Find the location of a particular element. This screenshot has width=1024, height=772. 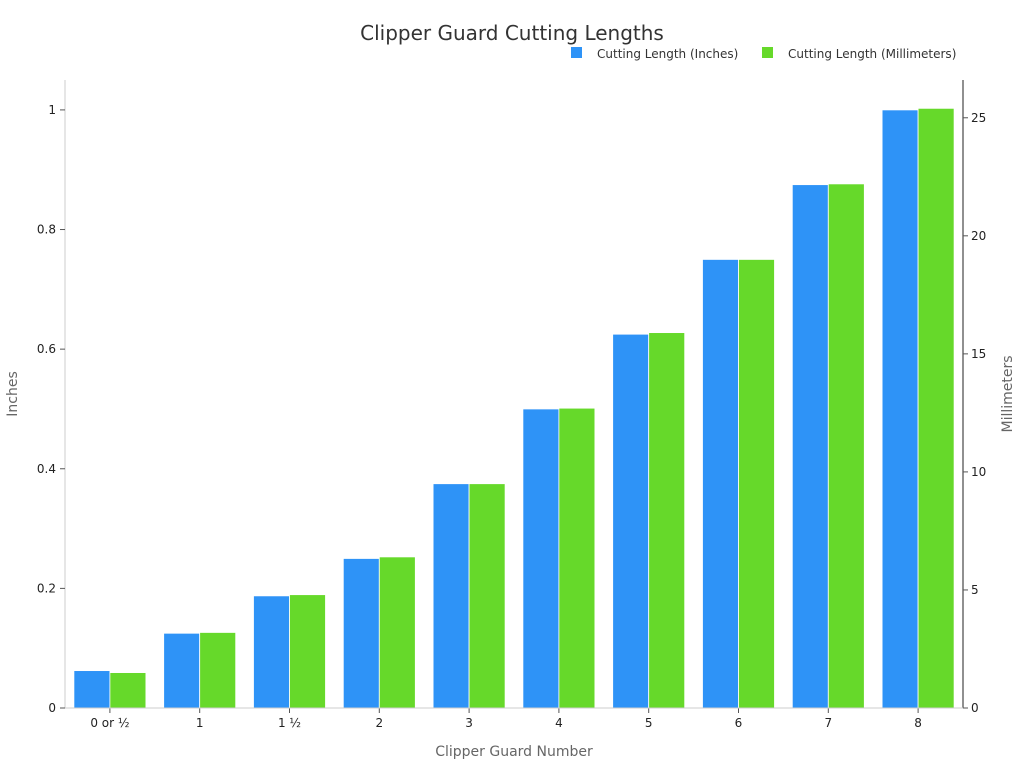

y2-tick-label: 15 is located at coordinates (978, 354).